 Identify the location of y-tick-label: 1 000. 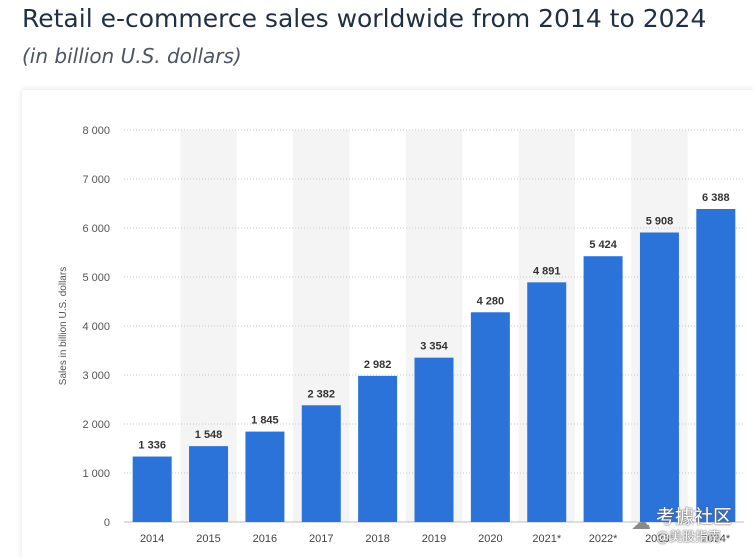
(96, 474).